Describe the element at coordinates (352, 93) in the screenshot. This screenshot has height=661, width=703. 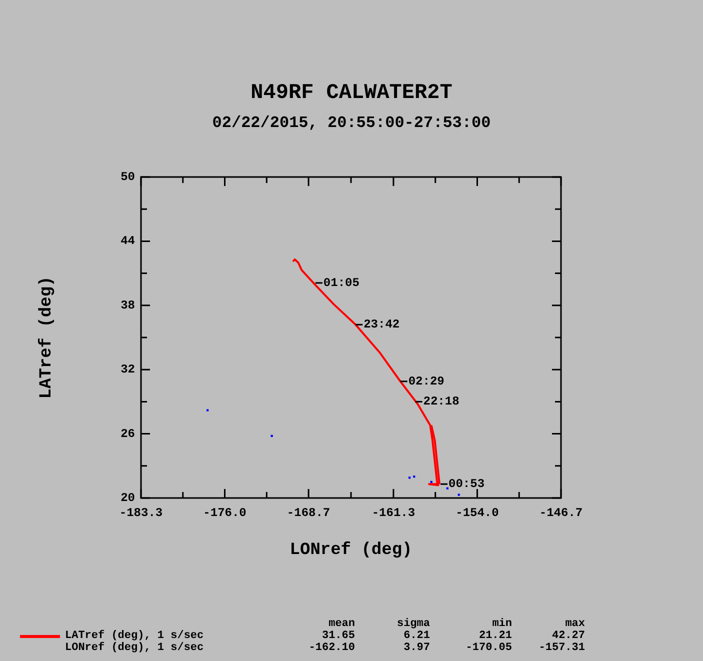
I see `chart-title: N49RF CALWATER2T` at that location.